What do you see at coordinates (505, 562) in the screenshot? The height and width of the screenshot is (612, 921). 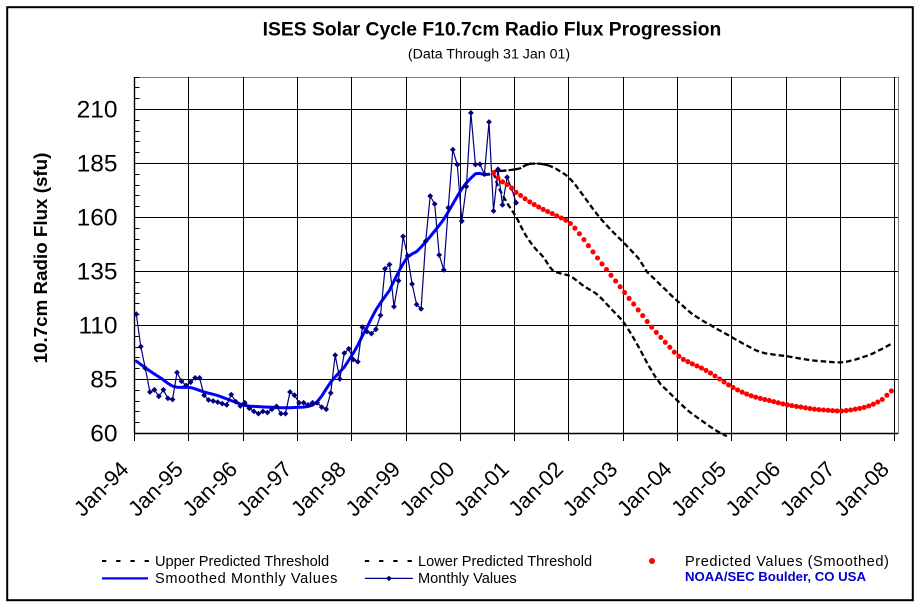 I see `svg-text: Lower Predicted Threshold` at bounding box center [505, 562].